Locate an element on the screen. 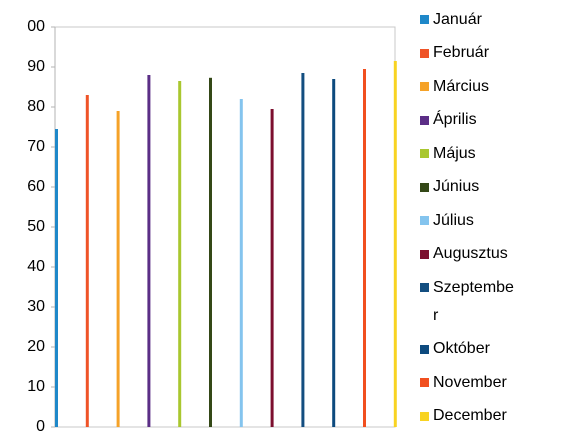  y-tick-label: 50 is located at coordinates (36, 226).